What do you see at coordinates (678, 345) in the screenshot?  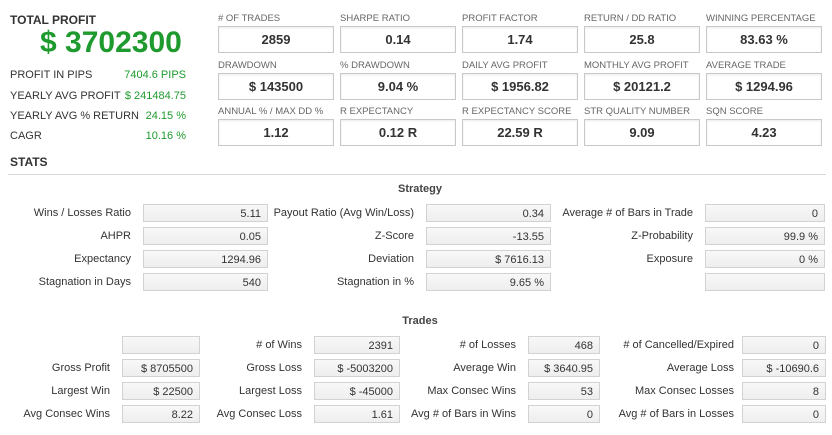 I see `trades-label: # of Cancelled/Expired` at bounding box center [678, 345].